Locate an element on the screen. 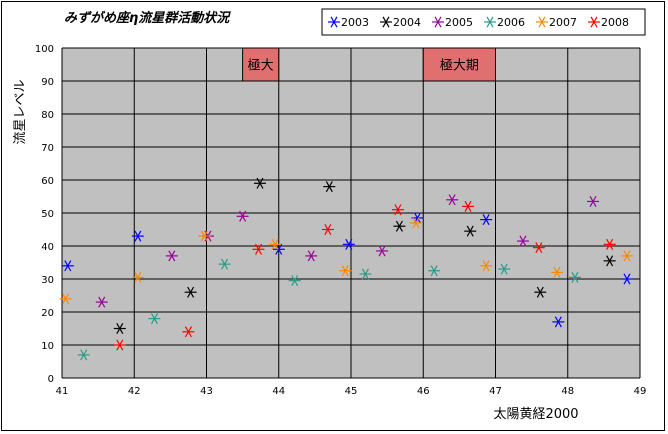  x-tick-label: 41 is located at coordinates (62, 391).